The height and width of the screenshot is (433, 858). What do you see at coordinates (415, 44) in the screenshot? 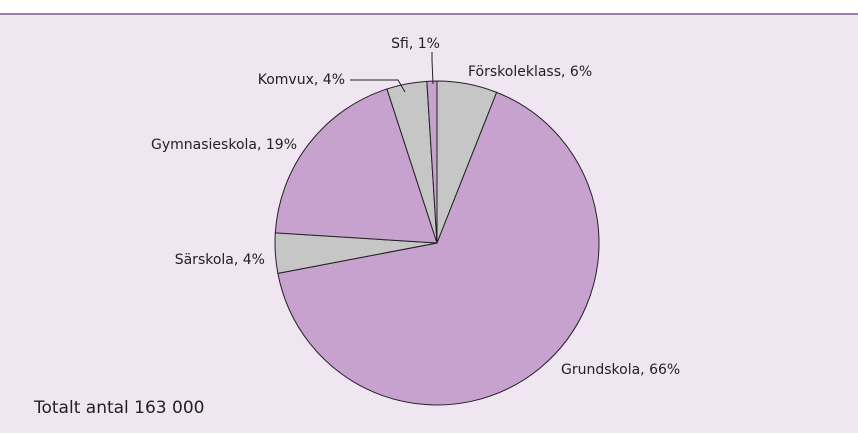
I see `slice-label: Sfi, 1%` at bounding box center [415, 44].